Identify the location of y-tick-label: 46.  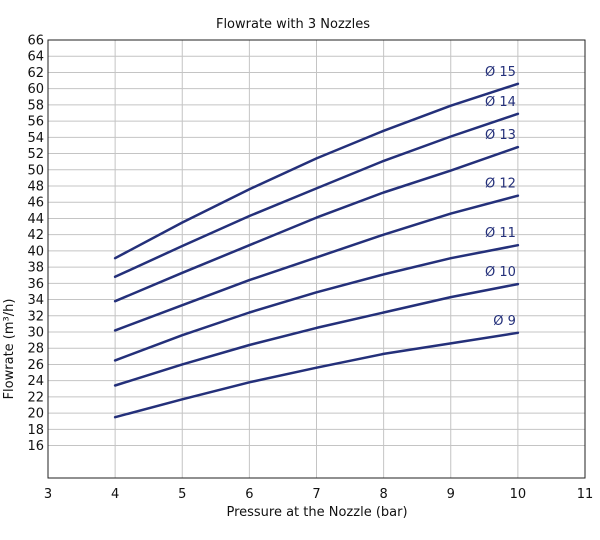
(35, 203).